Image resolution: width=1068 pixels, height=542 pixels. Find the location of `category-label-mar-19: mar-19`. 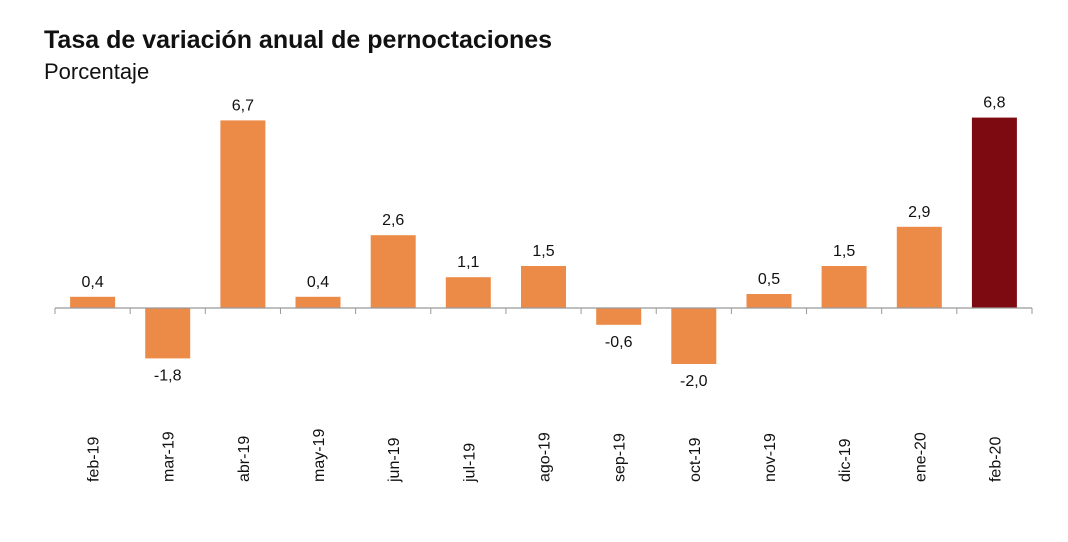

category-label-mar-19: mar-19 is located at coordinates (169, 456).